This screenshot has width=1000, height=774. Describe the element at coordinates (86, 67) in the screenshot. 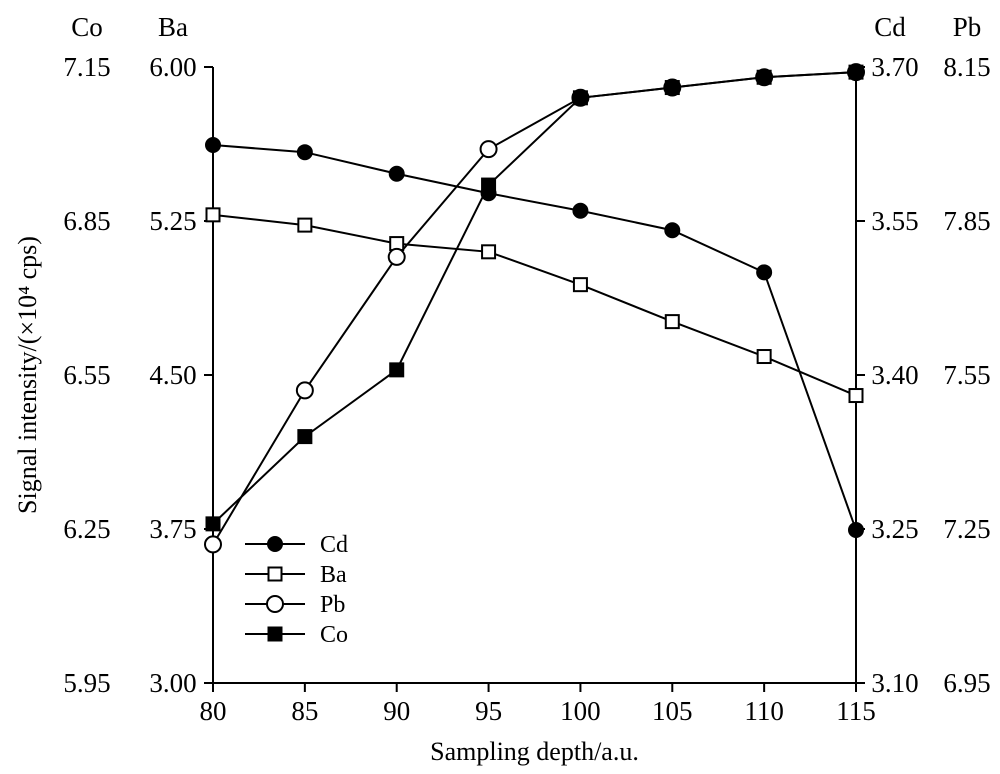

I see `co-y-tick-label: 7.15` at that location.